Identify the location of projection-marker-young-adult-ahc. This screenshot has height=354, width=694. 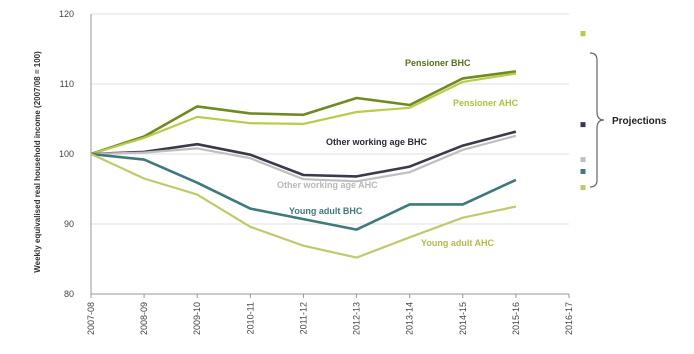
(583, 188).